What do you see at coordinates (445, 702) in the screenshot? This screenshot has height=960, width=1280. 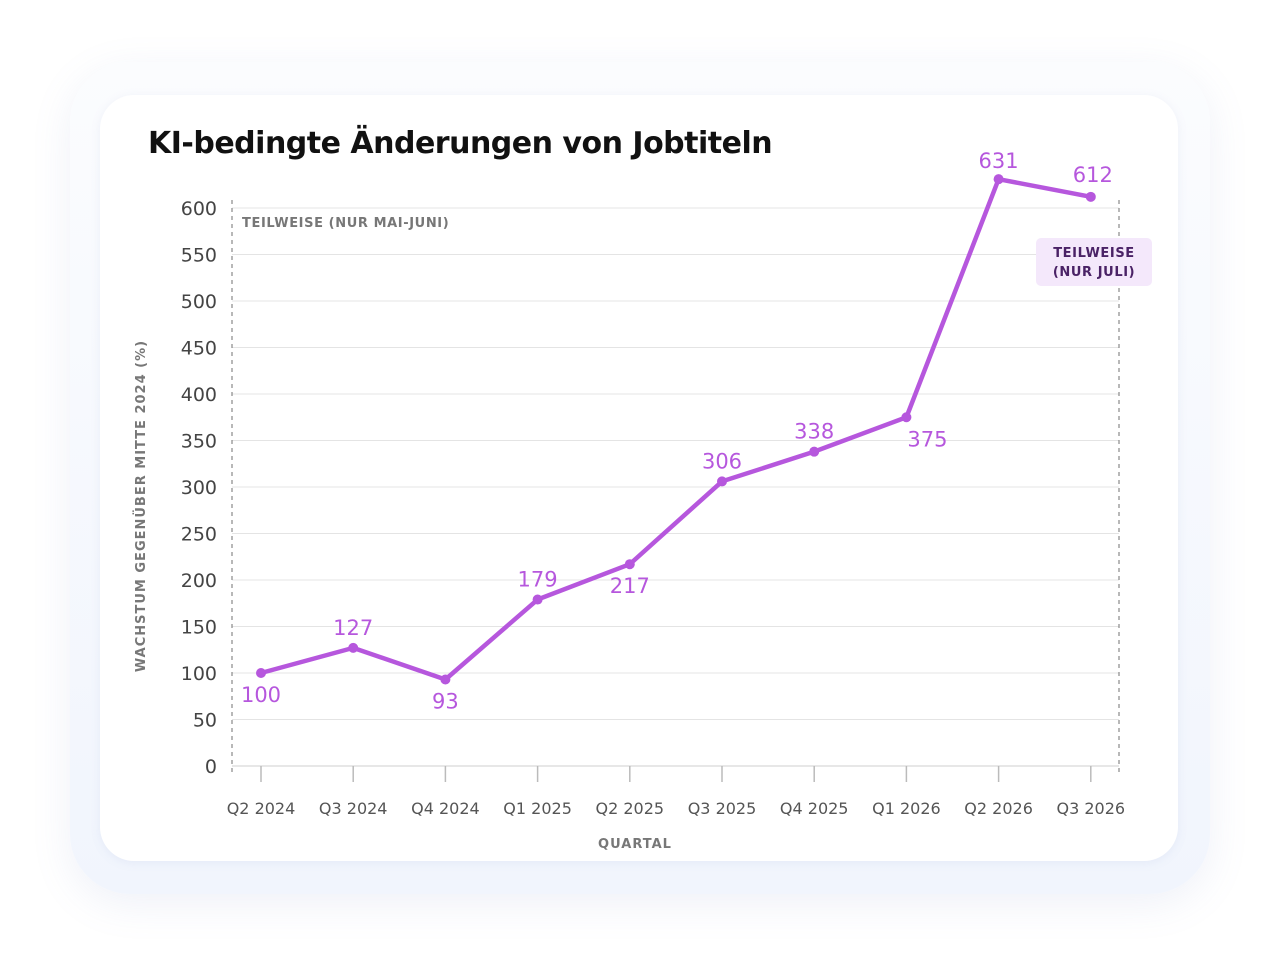 I see `data-label: 93` at bounding box center [445, 702].